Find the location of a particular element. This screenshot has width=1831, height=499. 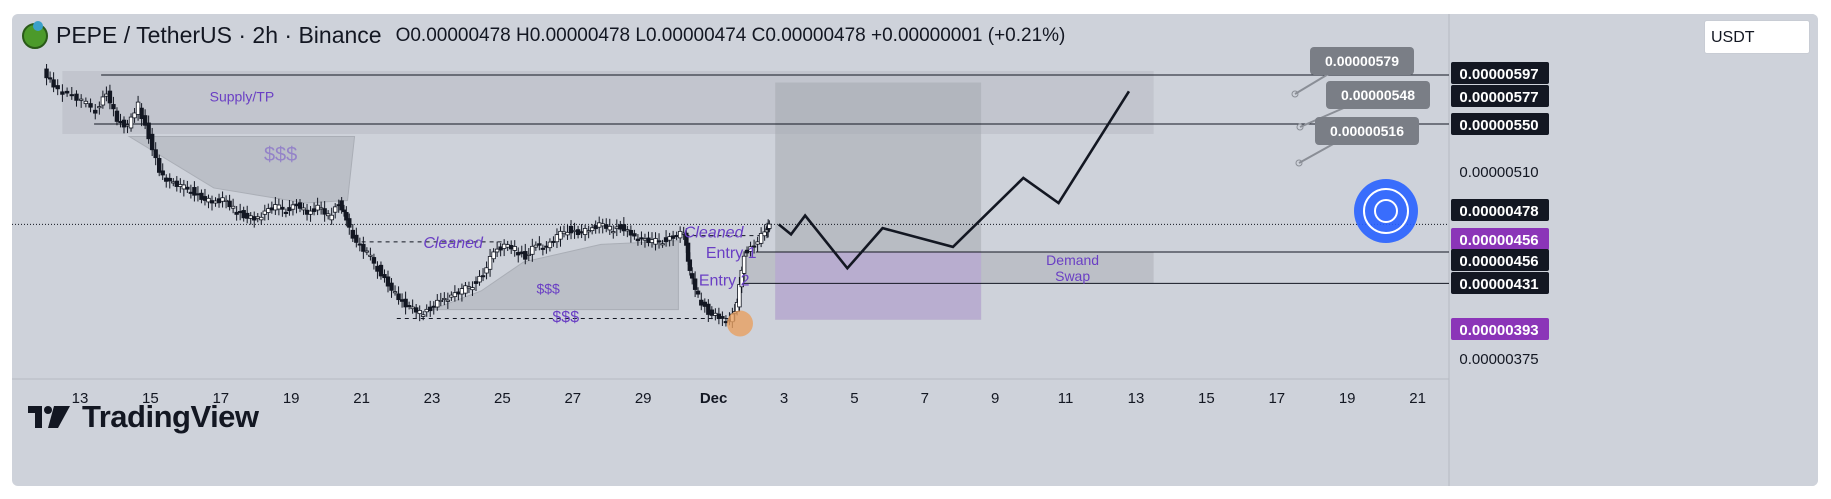

liquidity-label-lower: $$$ is located at coordinates (548, 288).